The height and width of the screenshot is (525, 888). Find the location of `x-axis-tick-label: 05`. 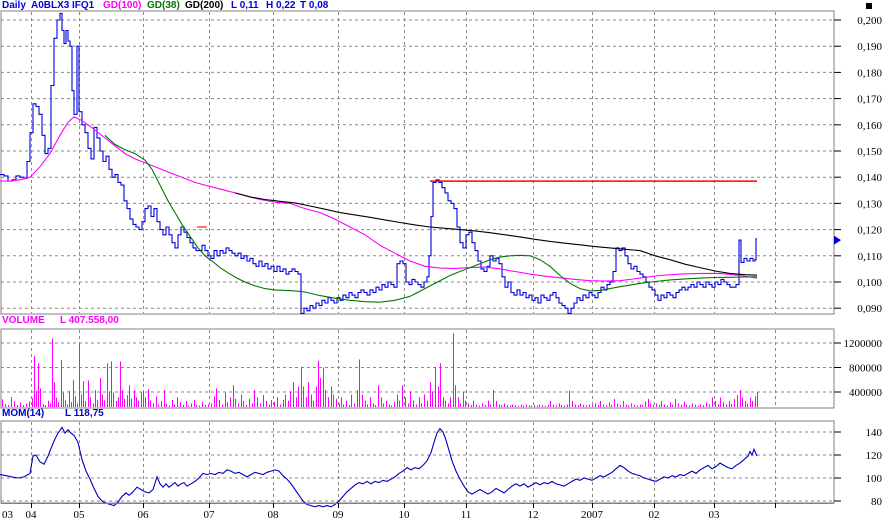

x-axis-tick-label: 05 is located at coordinates (80, 515).